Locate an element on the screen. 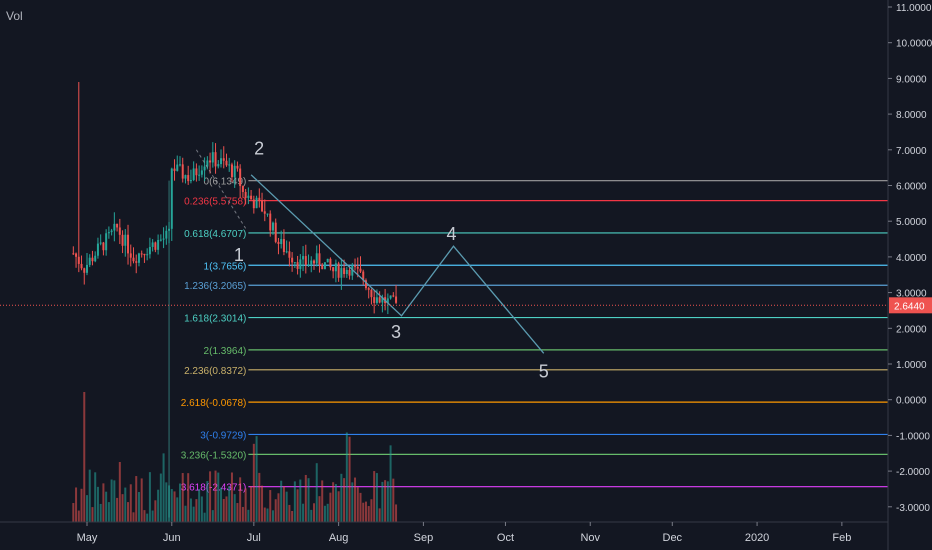  fib-level-label: 0(6.1349) is located at coordinates (225, 182).